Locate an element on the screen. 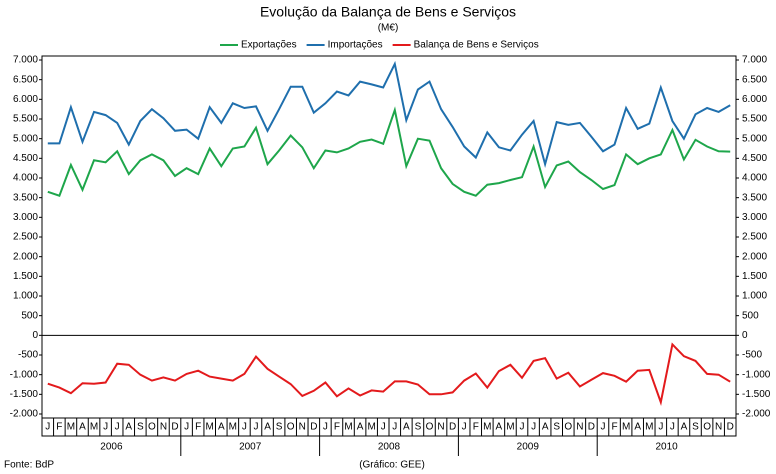 Image resolution: width=776 pixels, height=474 pixels. y-tick-label: 3.000 is located at coordinates (25, 217).